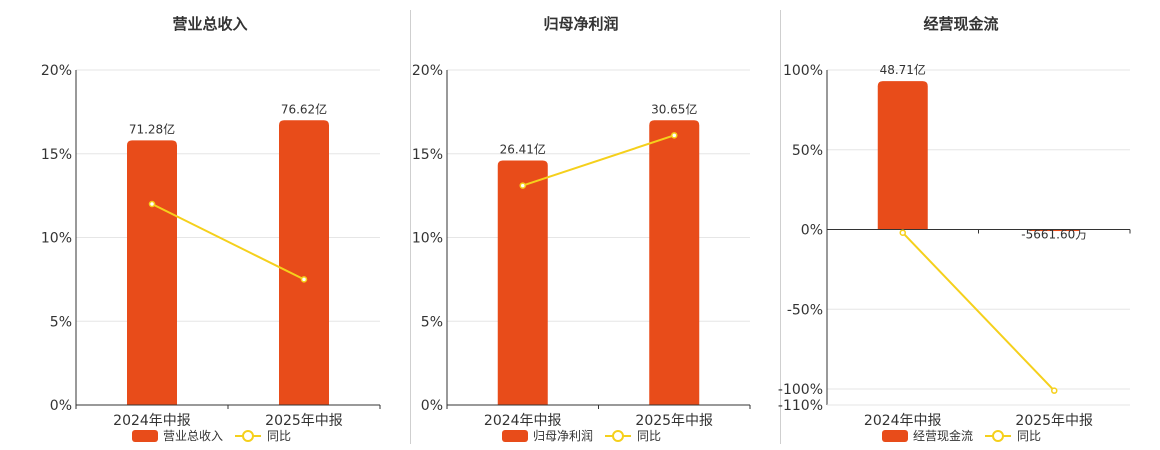 The height and width of the screenshot is (450, 1160). What do you see at coordinates (903, 69) in the screenshot?
I see `data-label: 48.71亿` at bounding box center [903, 69].